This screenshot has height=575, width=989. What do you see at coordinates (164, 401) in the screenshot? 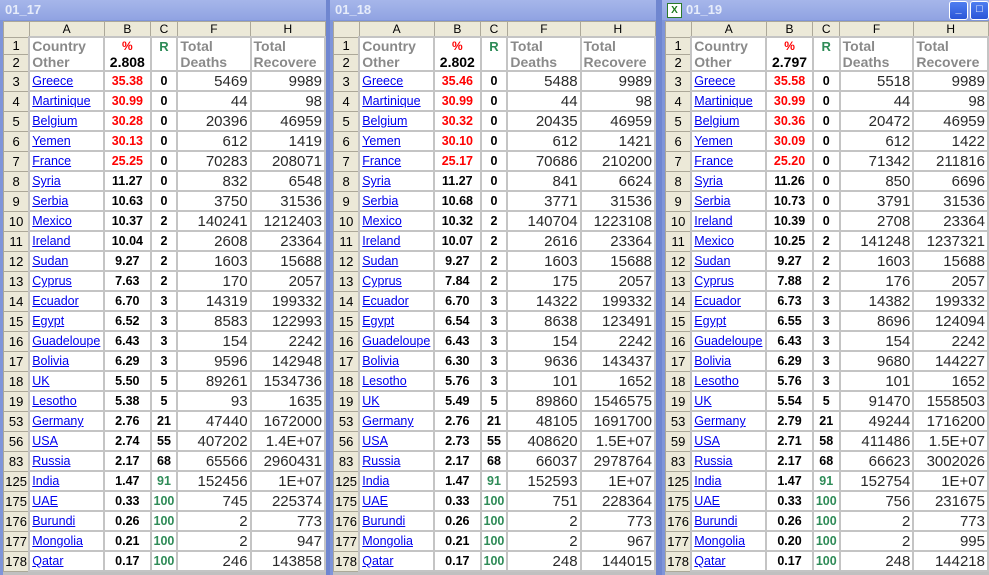
I see `rank-cell: 5` at bounding box center [164, 401].